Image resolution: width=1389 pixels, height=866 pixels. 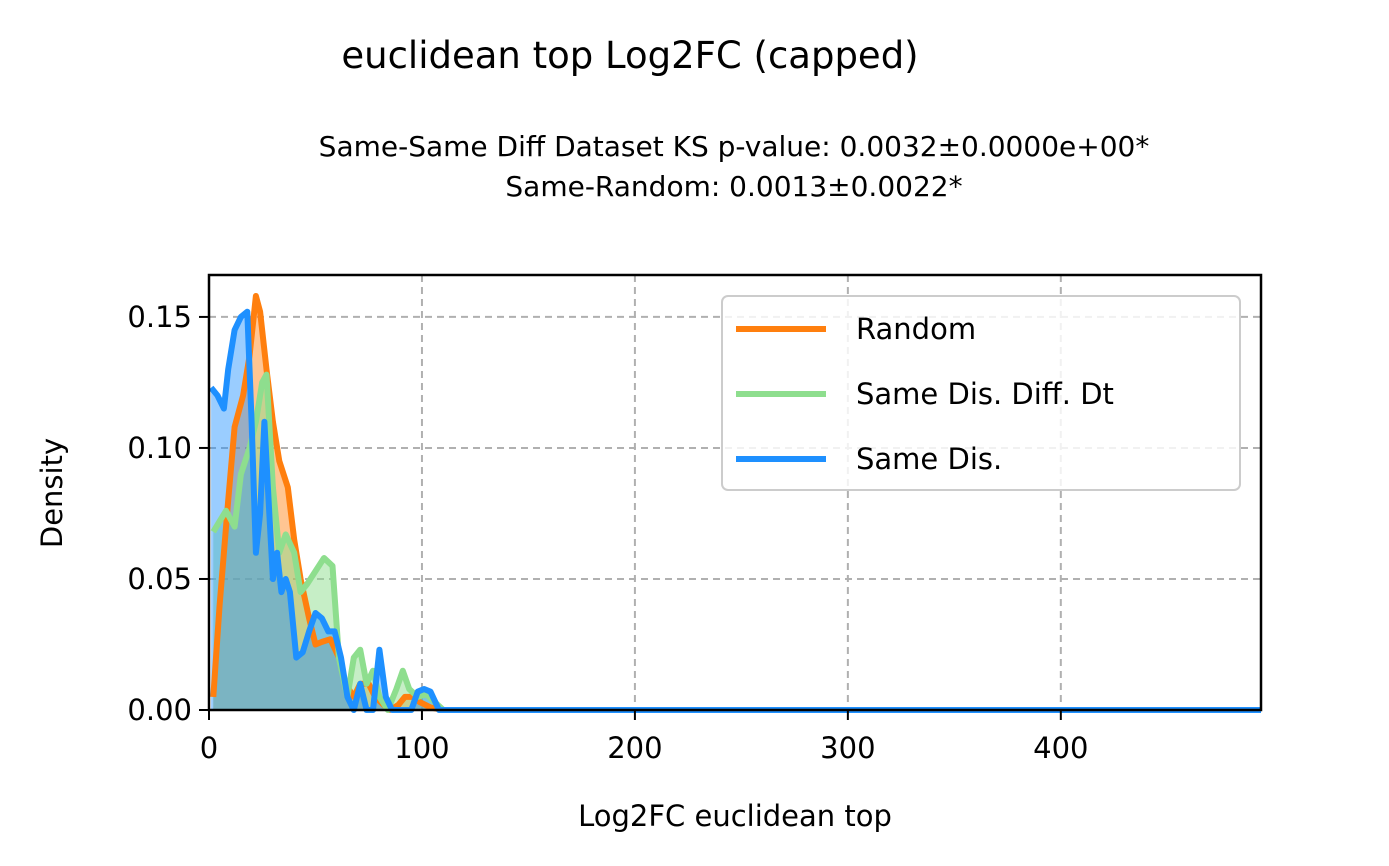 I want to click on x-tick-label-1: 100, so click(x=421, y=748).